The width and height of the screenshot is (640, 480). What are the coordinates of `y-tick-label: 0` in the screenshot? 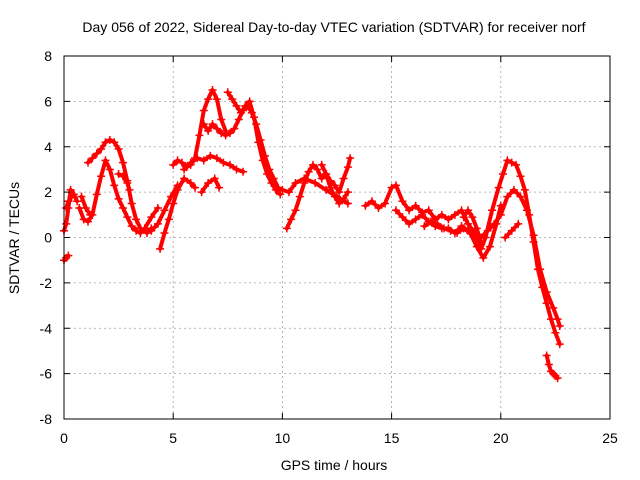 It's located at (48, 238).